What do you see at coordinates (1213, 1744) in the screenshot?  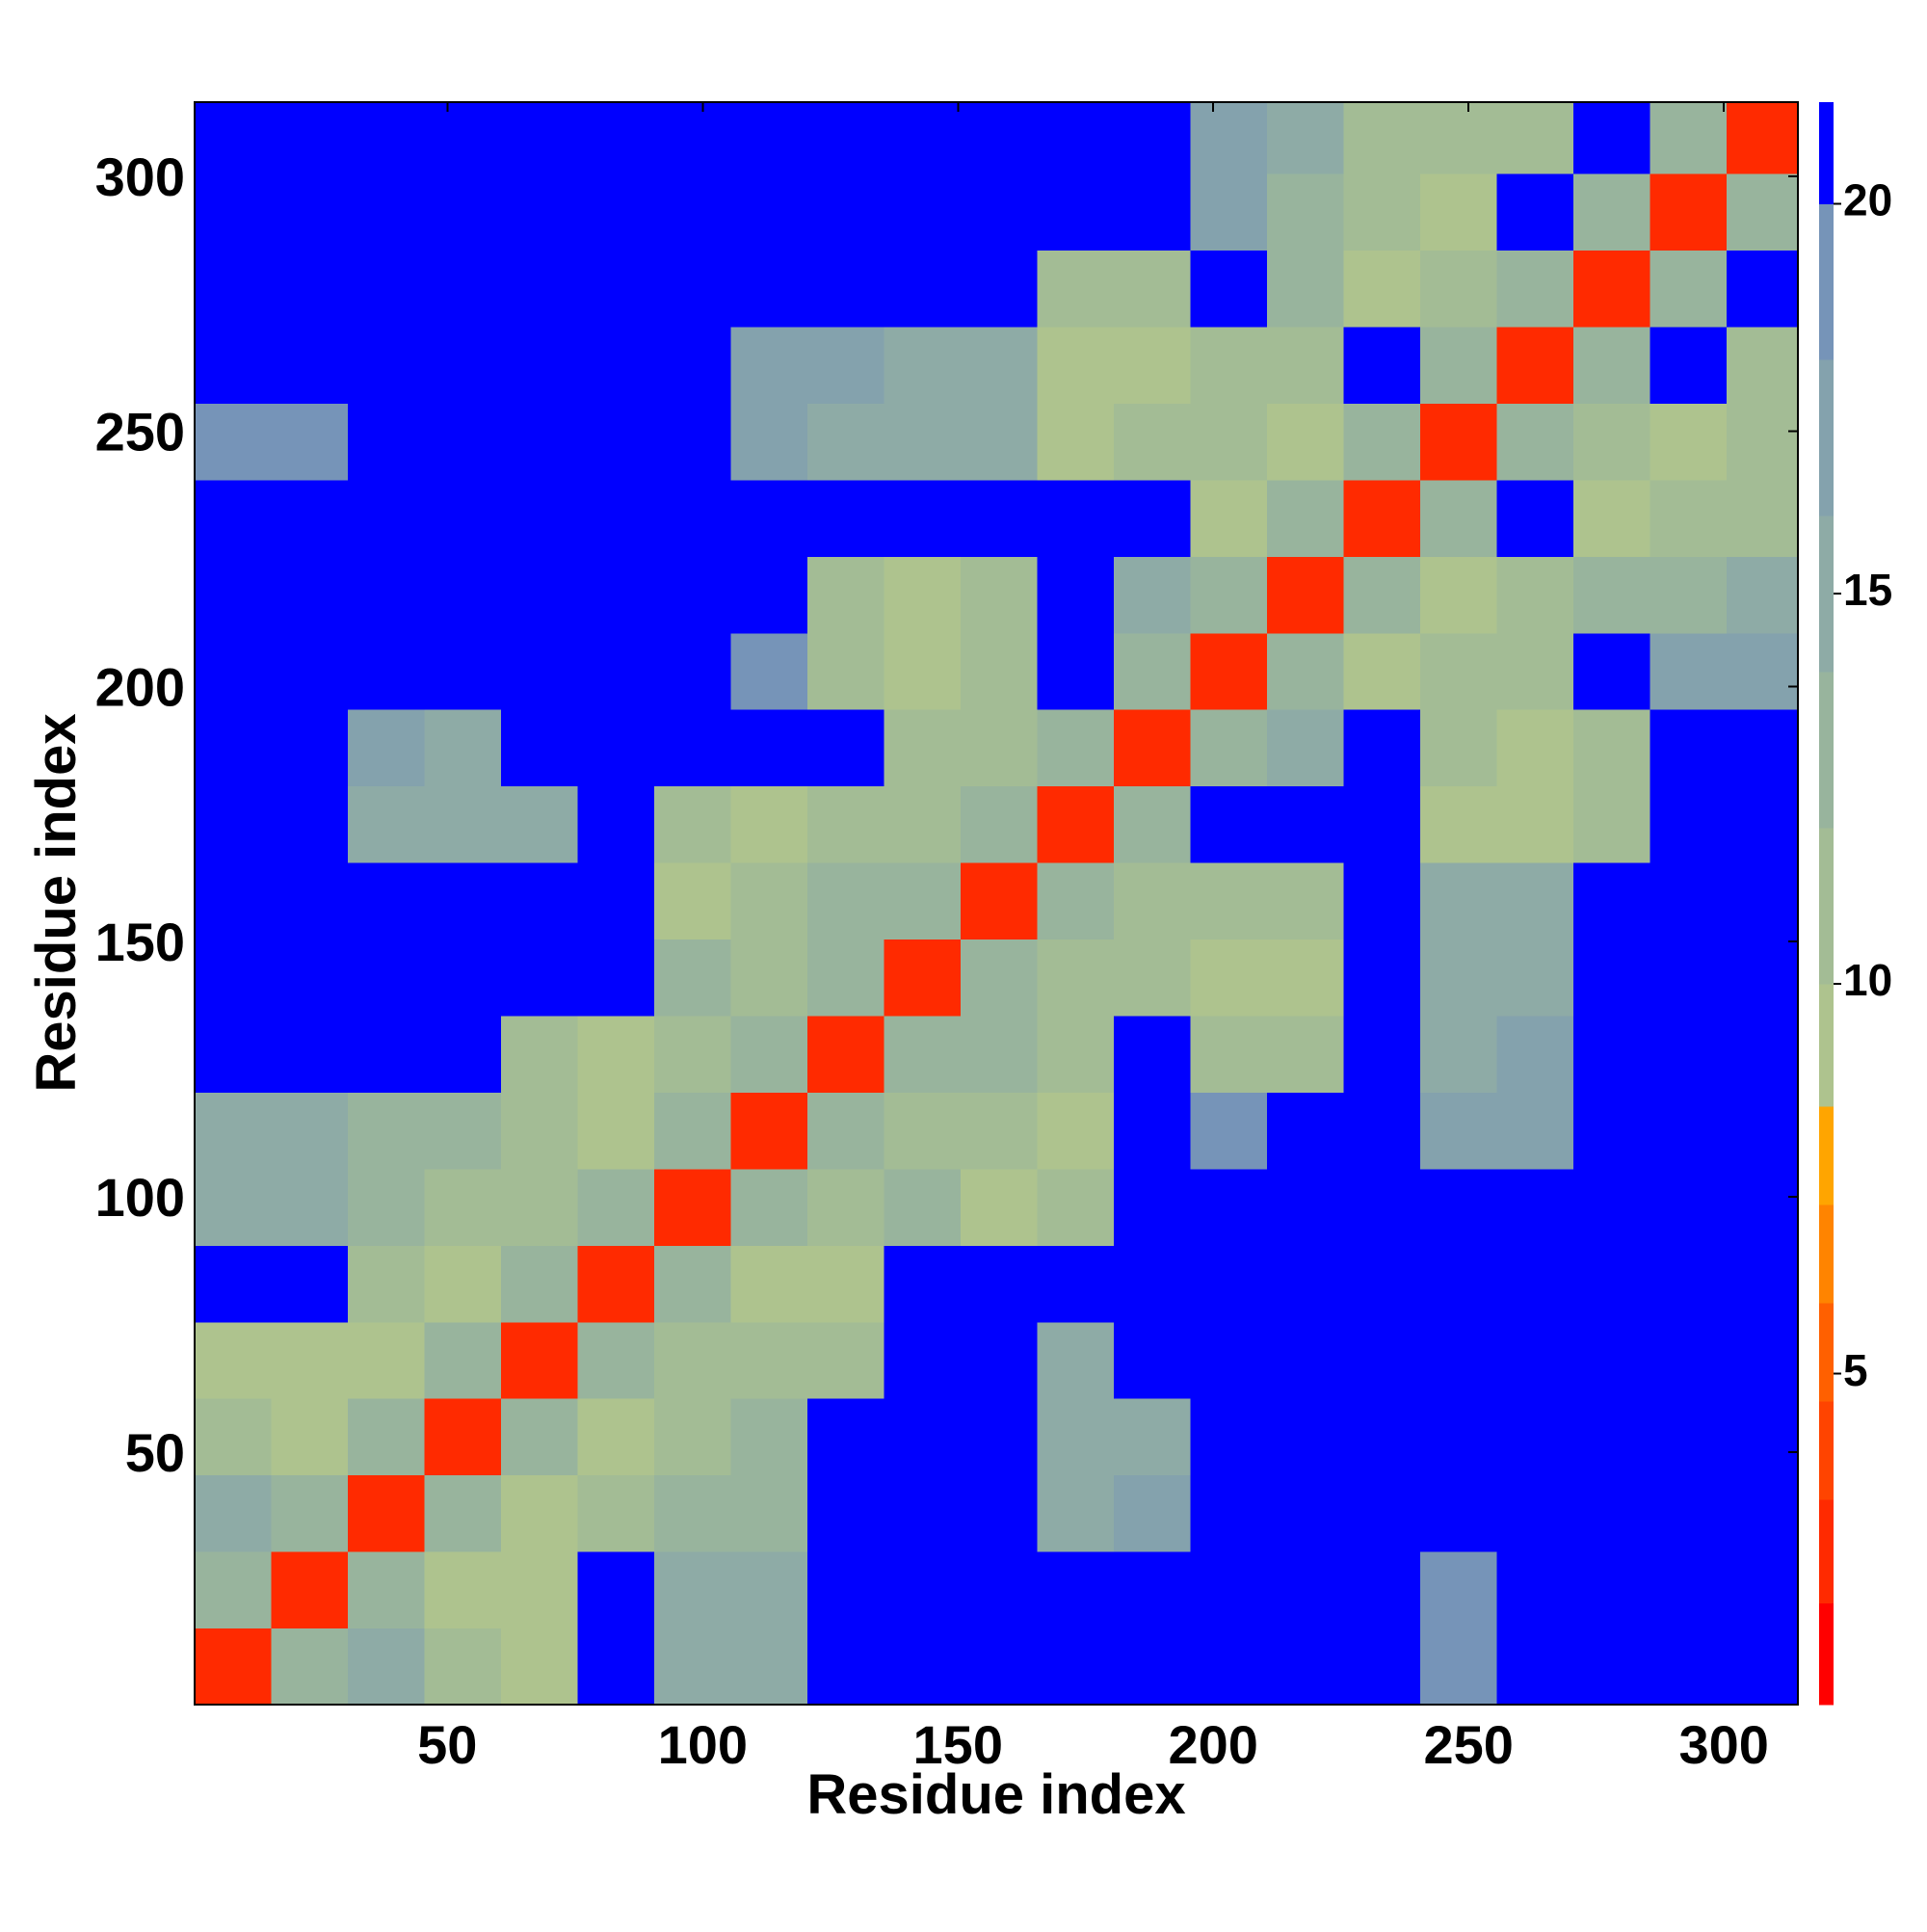 I see `x-tick-label: 200` at bounding box center [1213, 1744].